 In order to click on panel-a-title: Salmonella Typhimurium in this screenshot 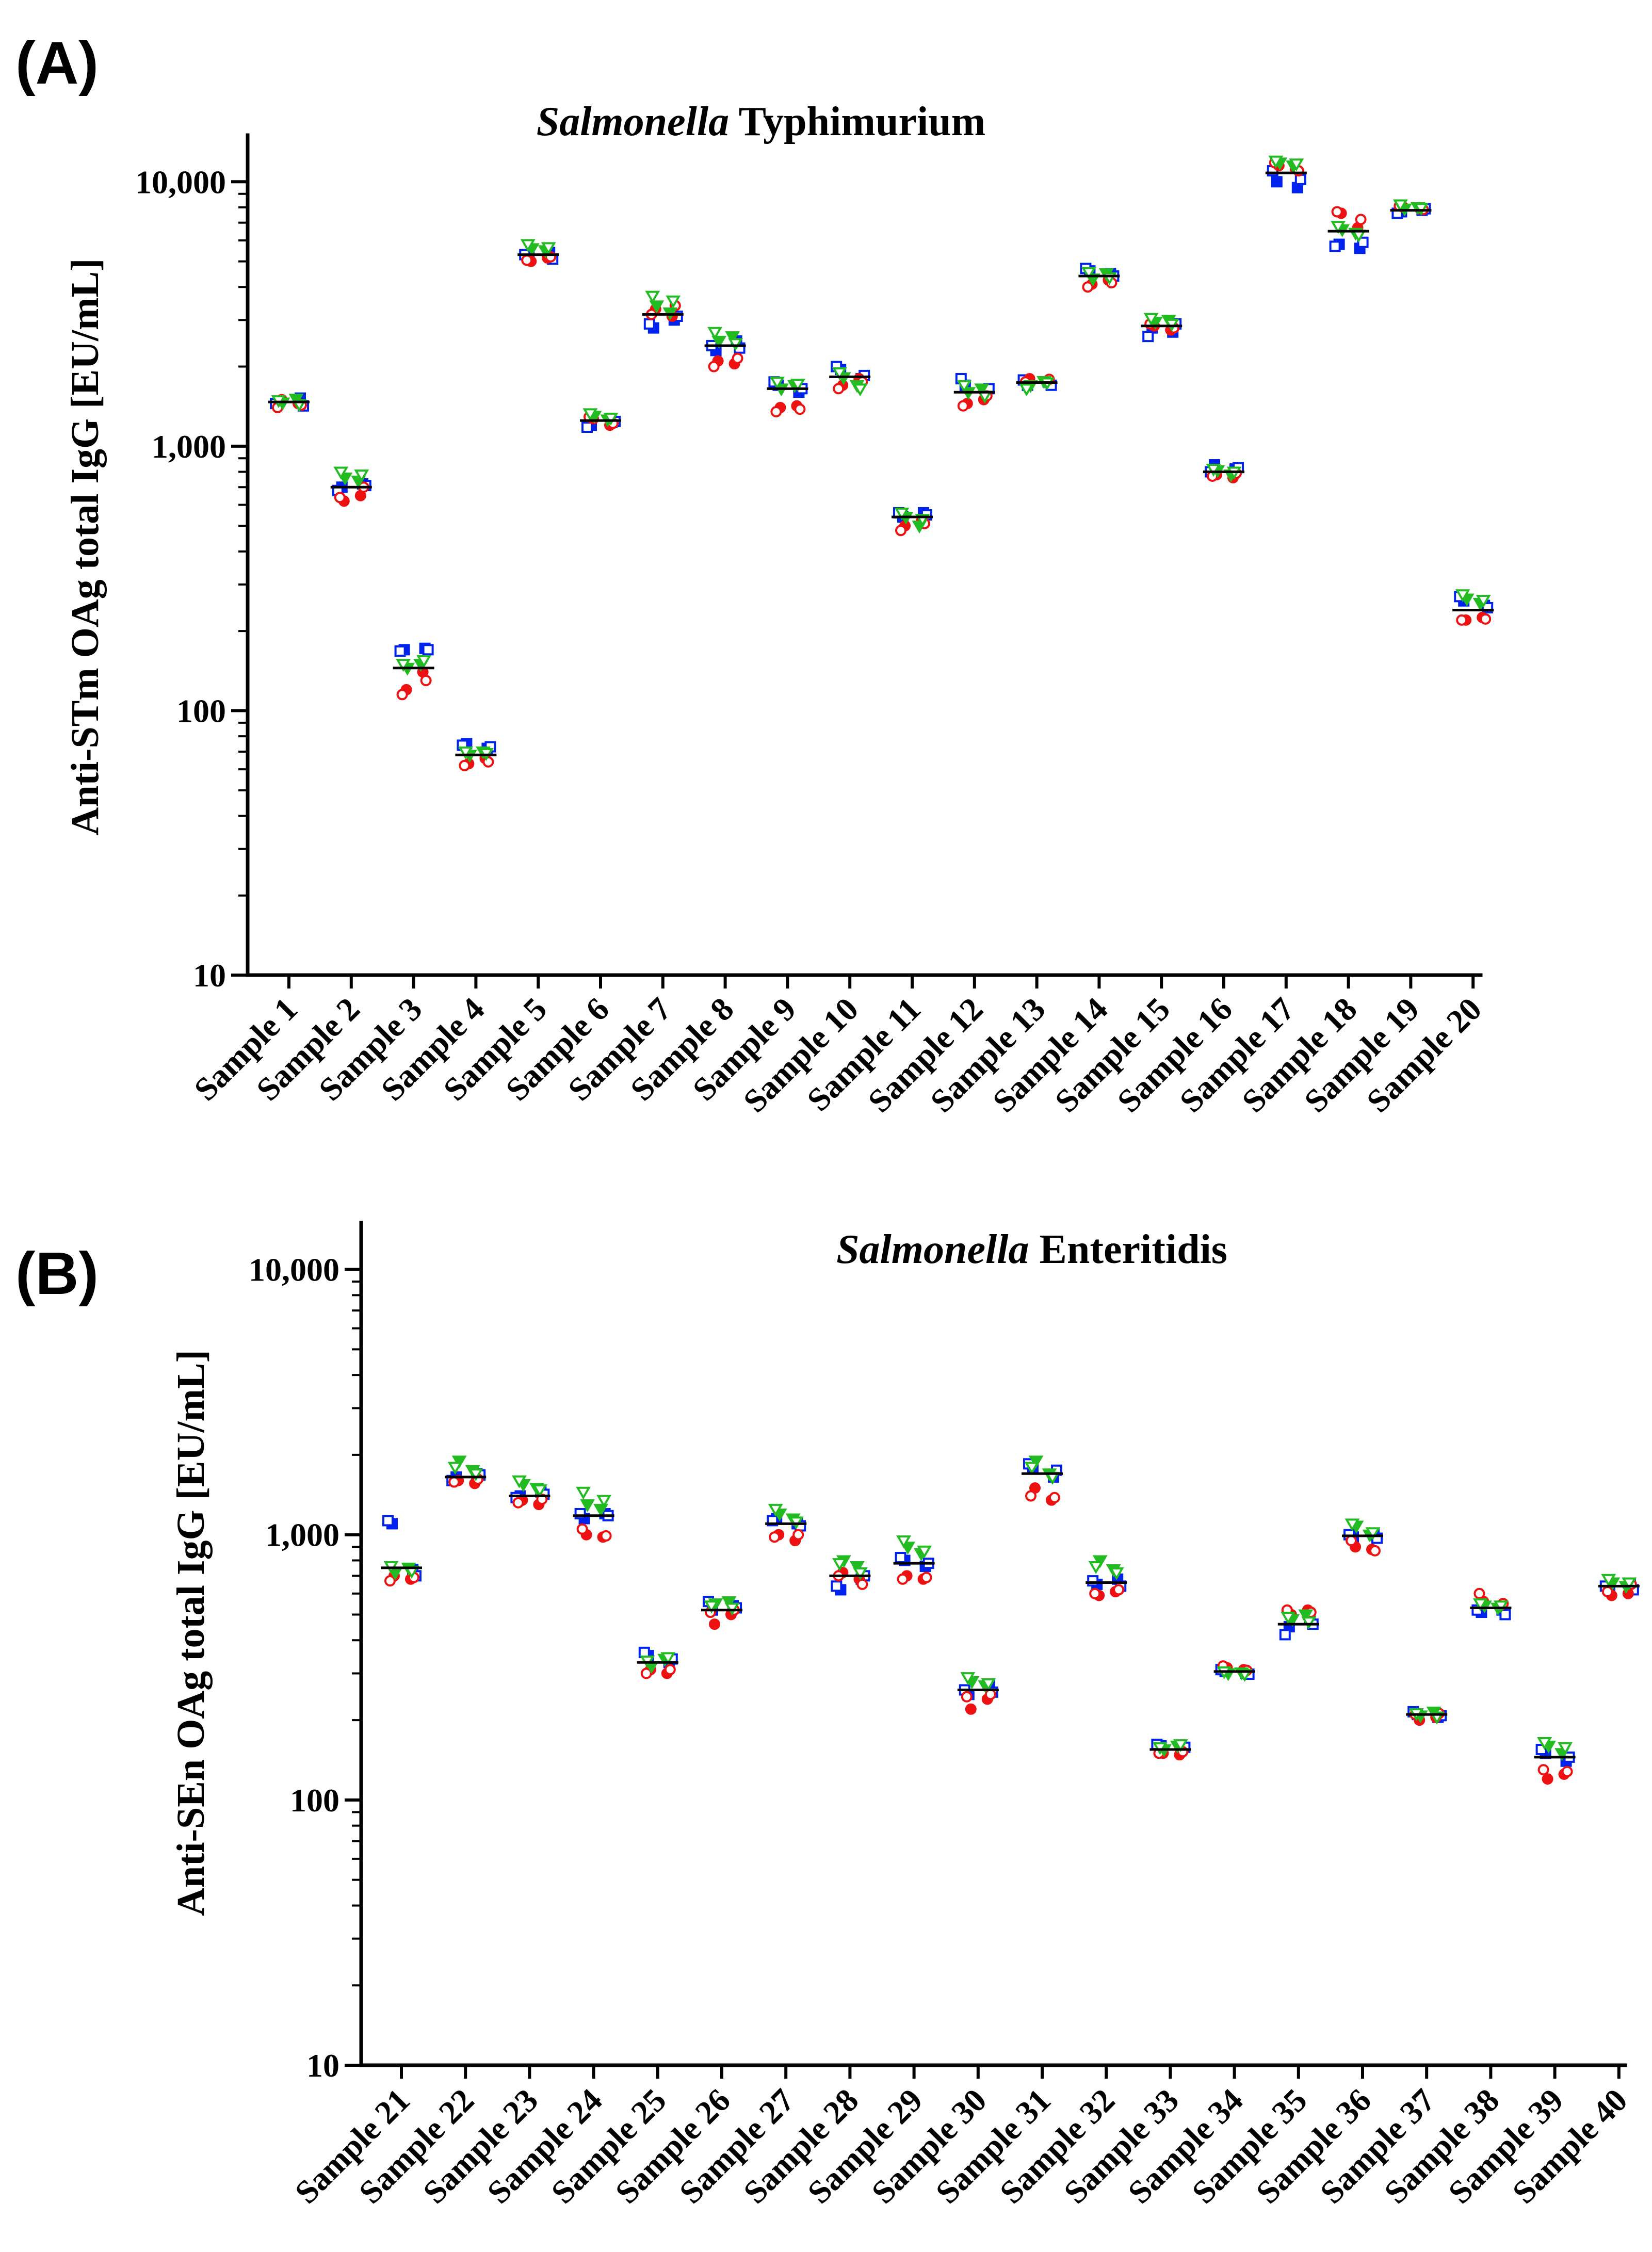, I will do `click(761, 122)`.